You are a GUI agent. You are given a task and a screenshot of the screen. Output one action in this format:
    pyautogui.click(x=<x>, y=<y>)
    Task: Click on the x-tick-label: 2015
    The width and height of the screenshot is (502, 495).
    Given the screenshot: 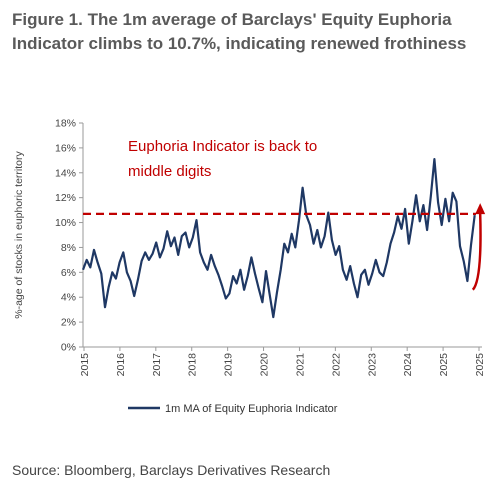 What is the action you would take?
    pyautogui.click(x=85, y=365)
    